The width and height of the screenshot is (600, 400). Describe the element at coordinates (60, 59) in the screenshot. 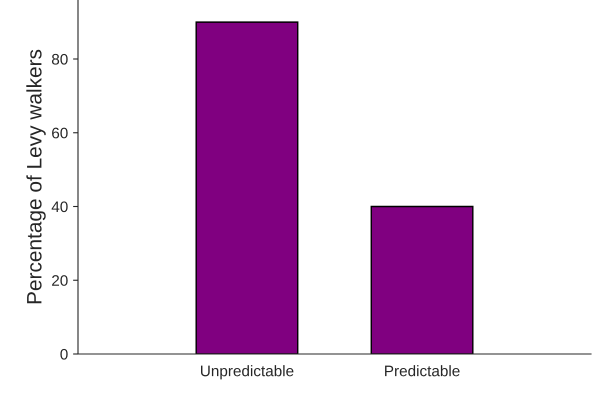

I see `y-tick-label: 80` at that location.